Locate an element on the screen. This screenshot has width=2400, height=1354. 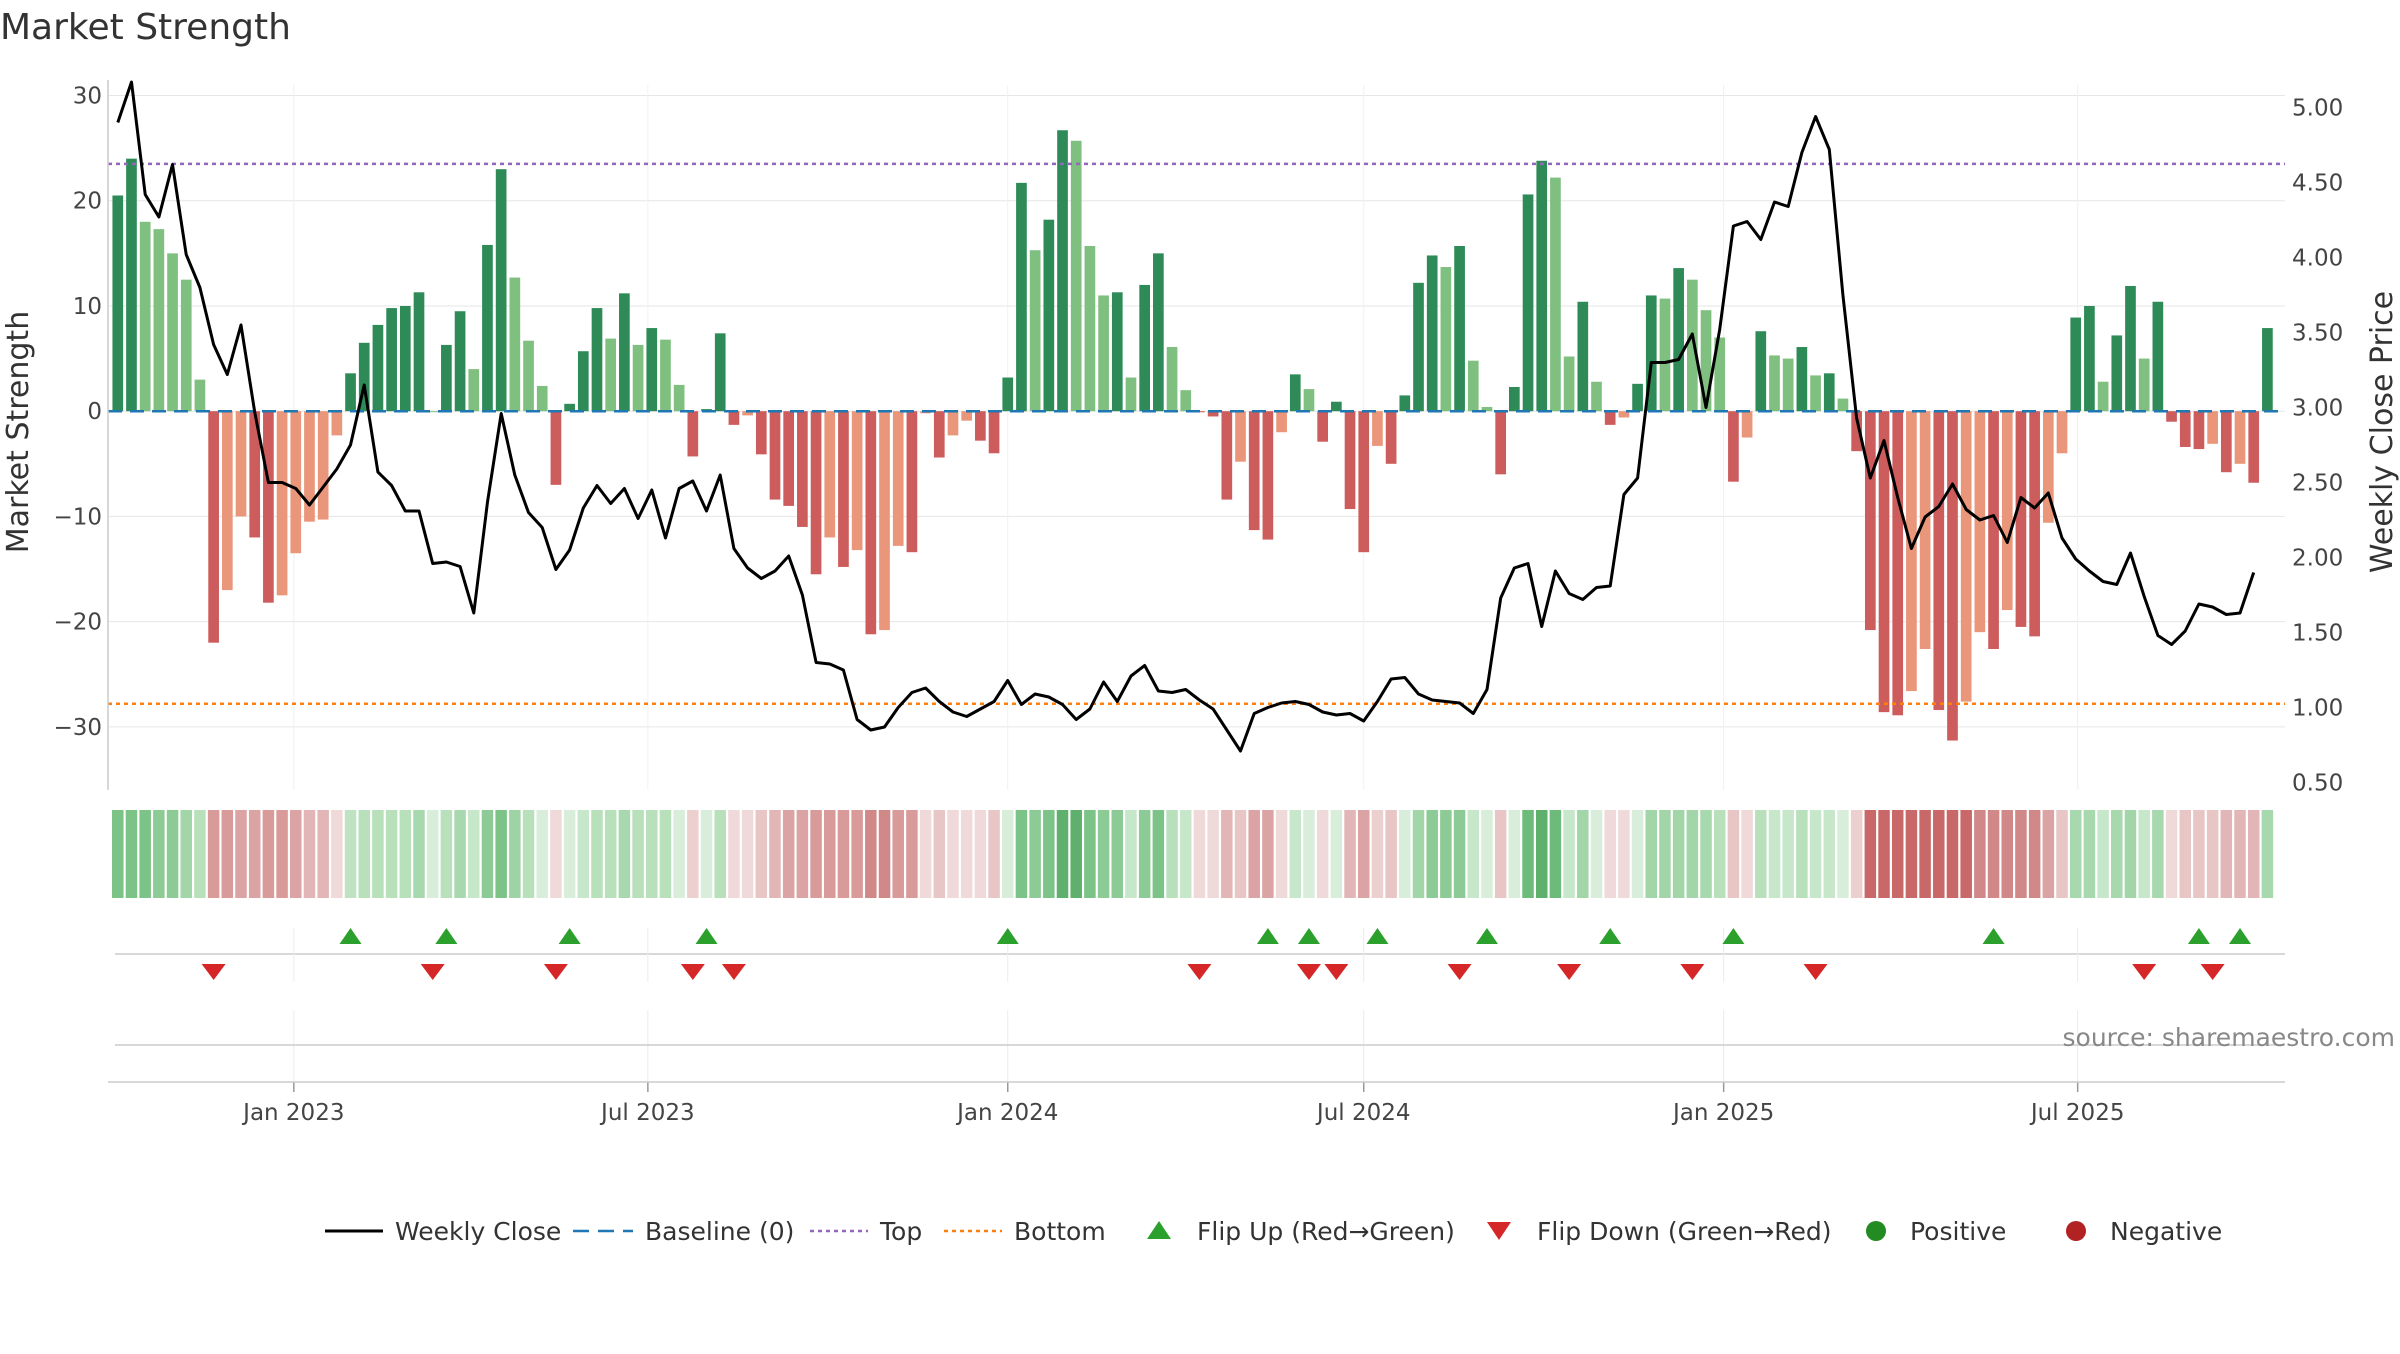
y-tick-left: 10 is located at coordinates (87, 307).